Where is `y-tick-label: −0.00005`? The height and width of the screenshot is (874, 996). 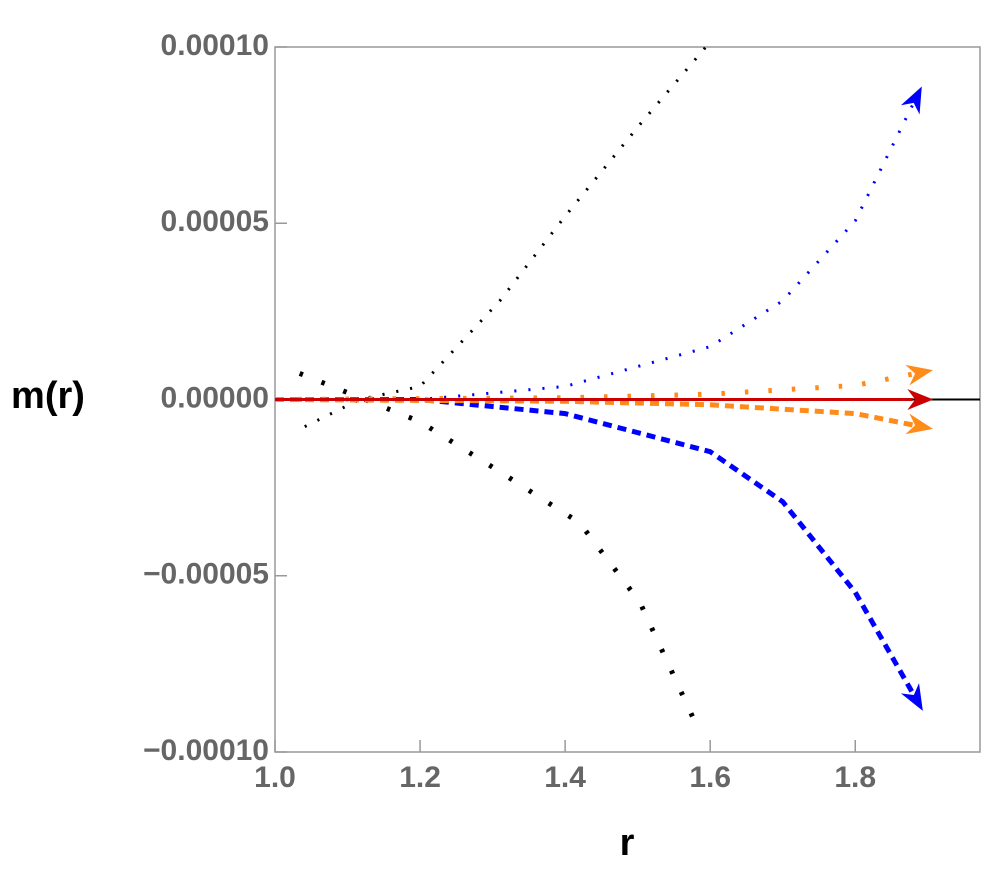 y-tick-label: −0.00005 is located at coordinates (206, 574).